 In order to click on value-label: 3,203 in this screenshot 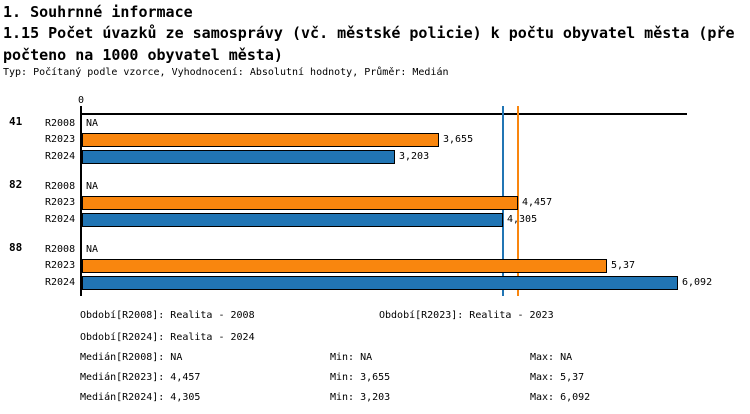, I will do `click(414, 156)`.